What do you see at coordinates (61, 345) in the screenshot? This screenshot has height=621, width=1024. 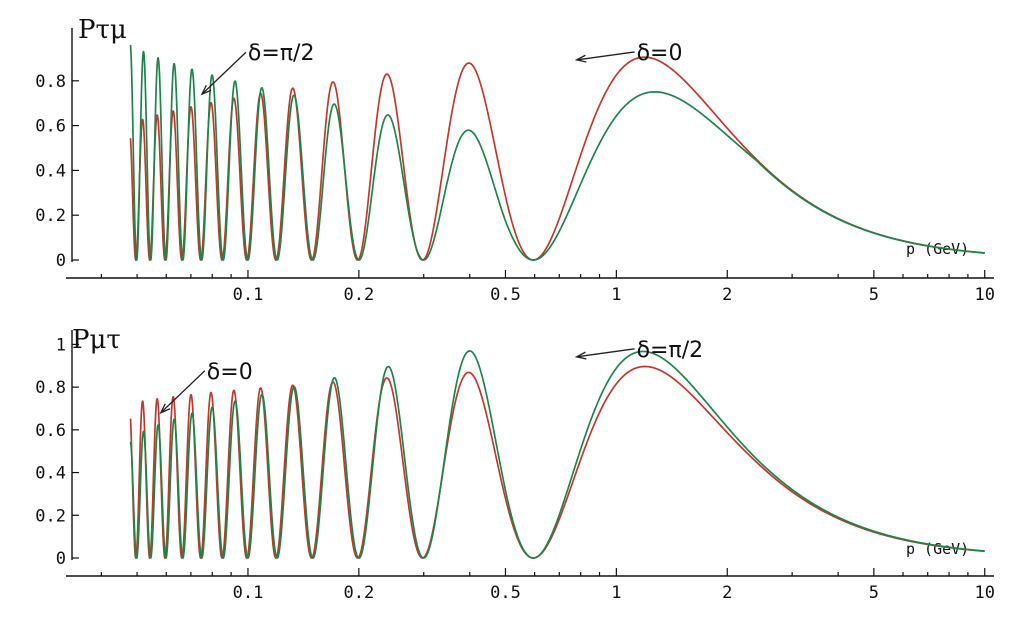 I see `y-tick-label: 1` at bounding box center [61, 345].